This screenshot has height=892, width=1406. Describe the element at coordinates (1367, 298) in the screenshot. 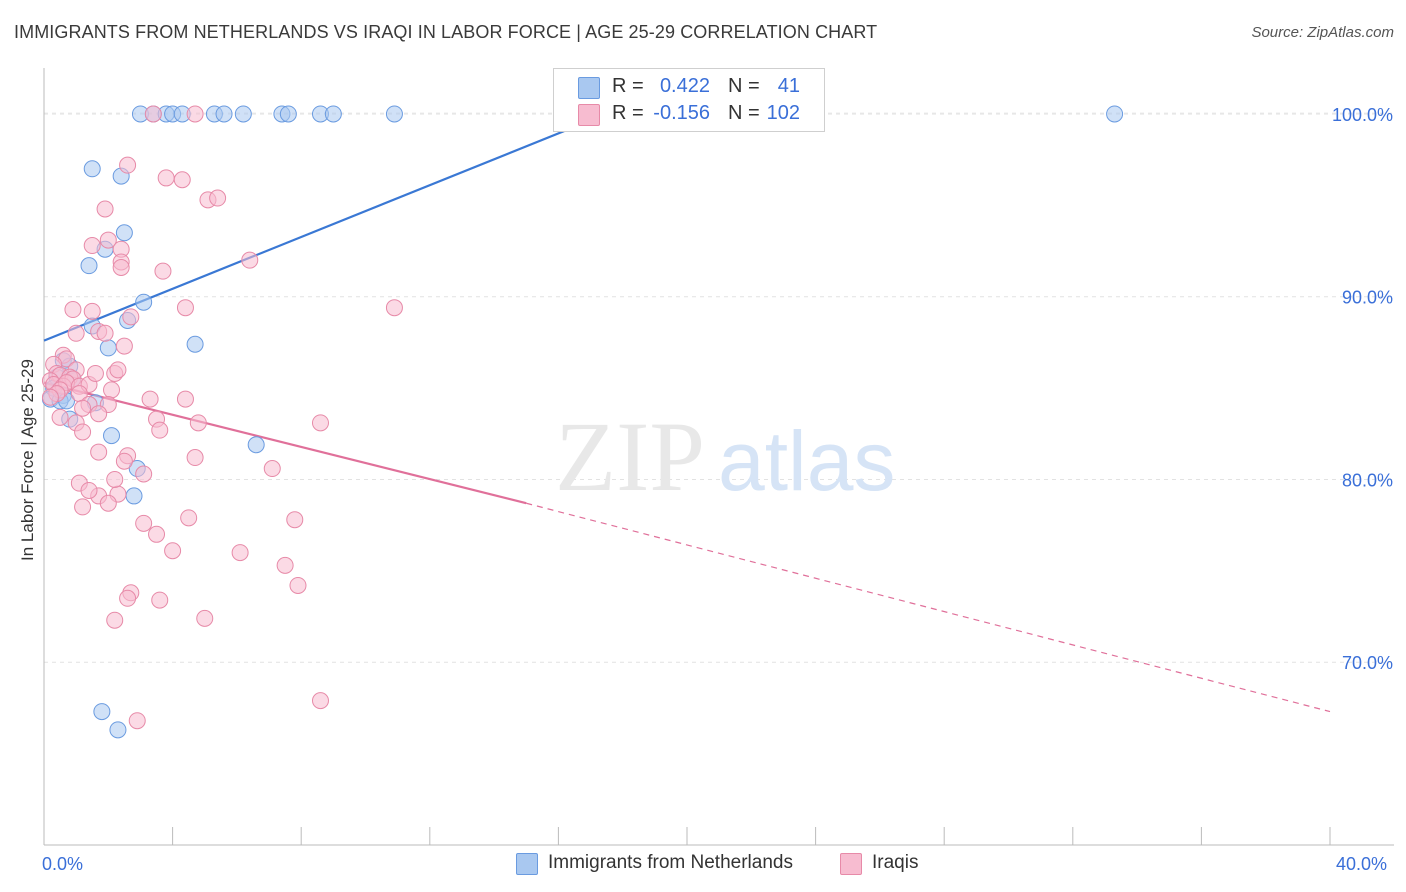

I see `y-tick-label: 90.0%` at that location.